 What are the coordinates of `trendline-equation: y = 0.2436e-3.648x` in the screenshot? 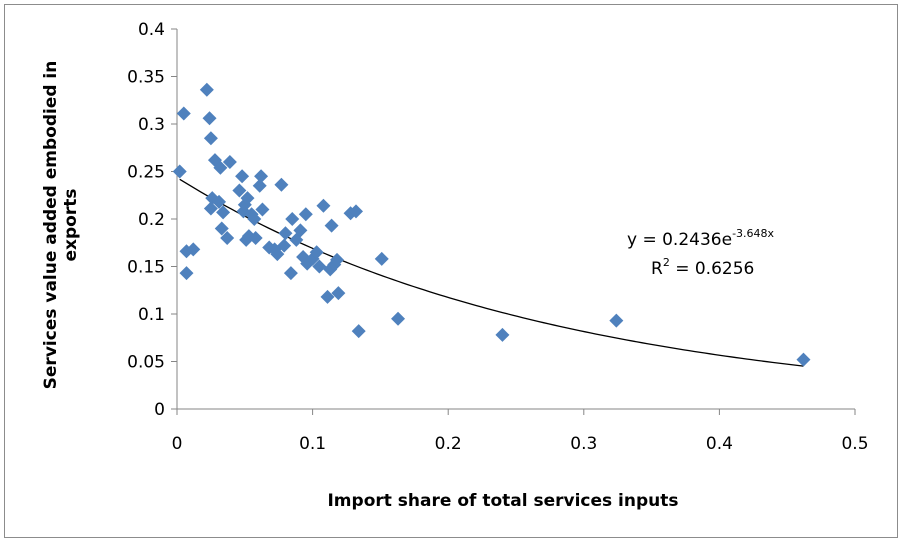 It's located at (701, 238).